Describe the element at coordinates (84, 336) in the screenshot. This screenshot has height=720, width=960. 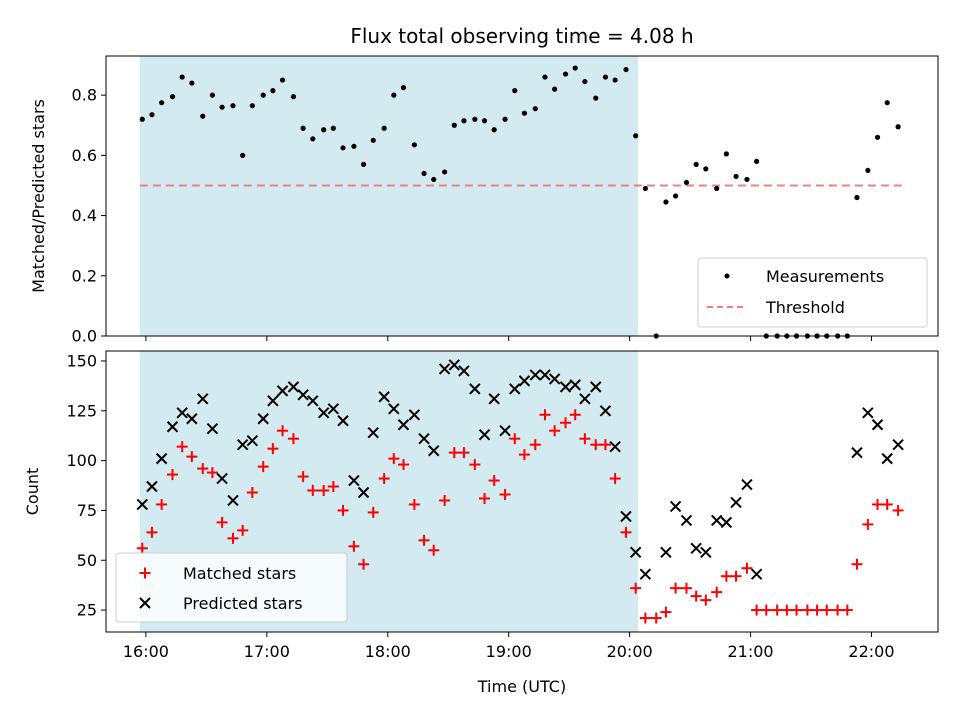
I see `top-y-tick-label: 0.0` at that location.